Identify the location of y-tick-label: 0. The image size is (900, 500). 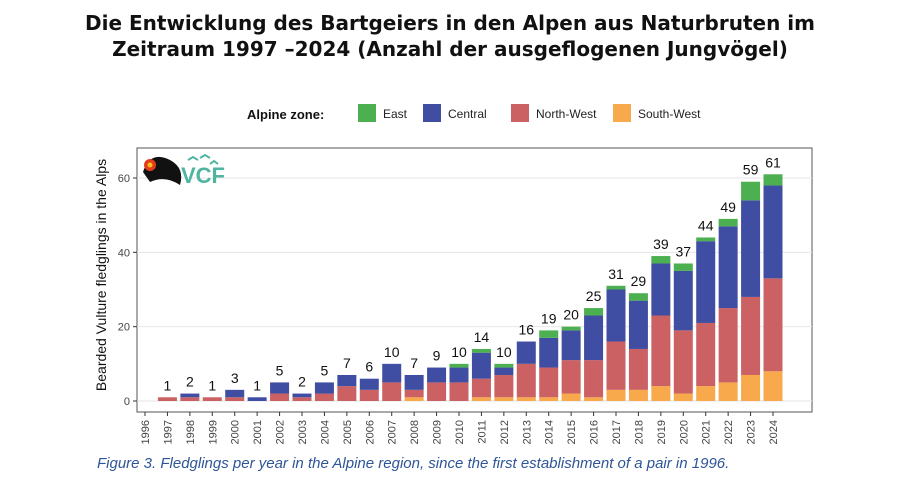
(127, 402).